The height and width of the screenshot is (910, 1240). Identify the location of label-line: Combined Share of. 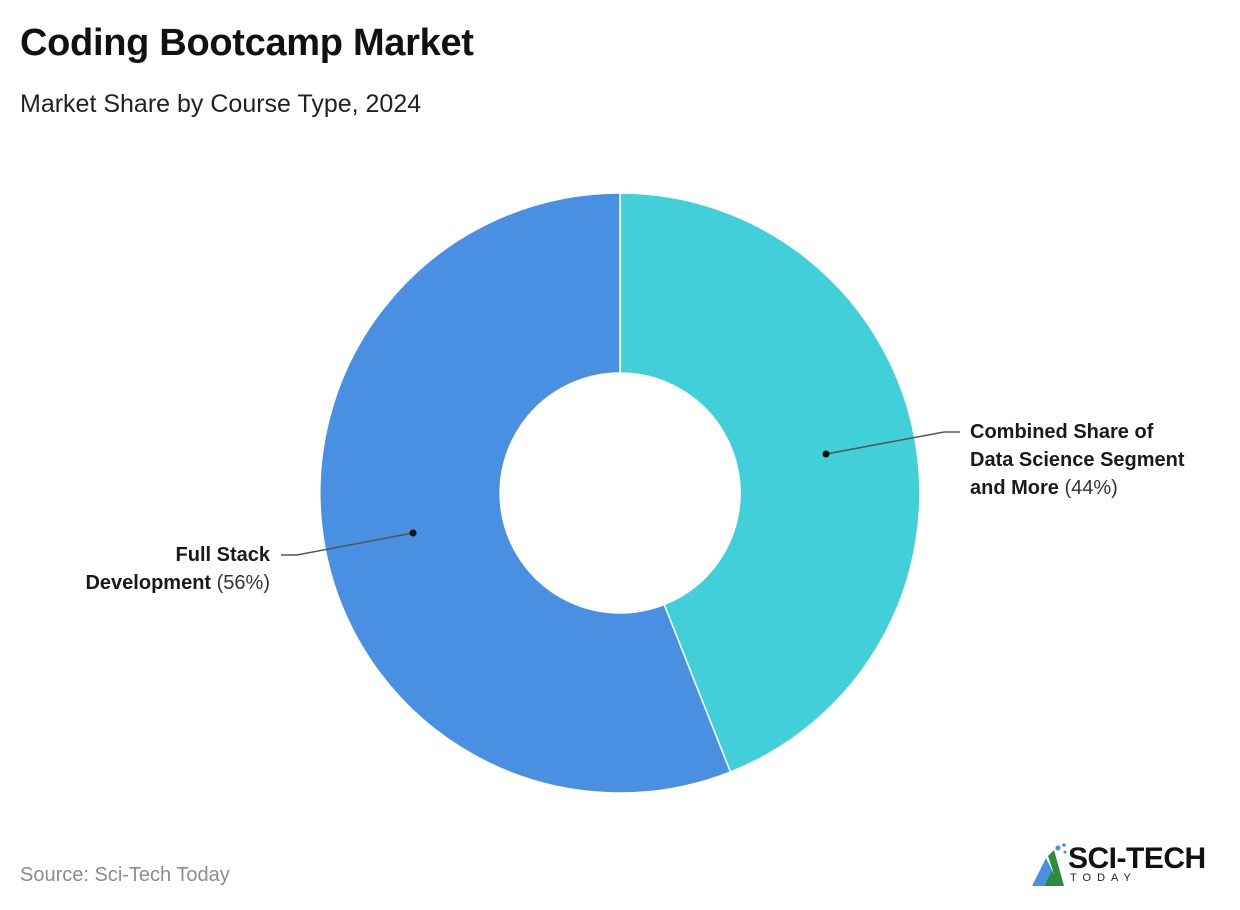
(1062, 432).